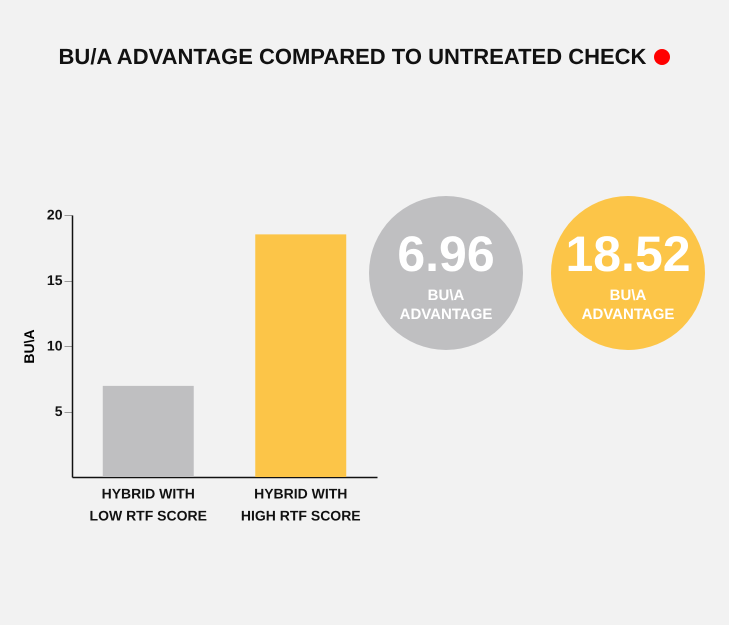  What do you see at coordinates (28, 346) in the screenshot?
I see `y-axis-title: BU\A` at bounding box center [28, 346].